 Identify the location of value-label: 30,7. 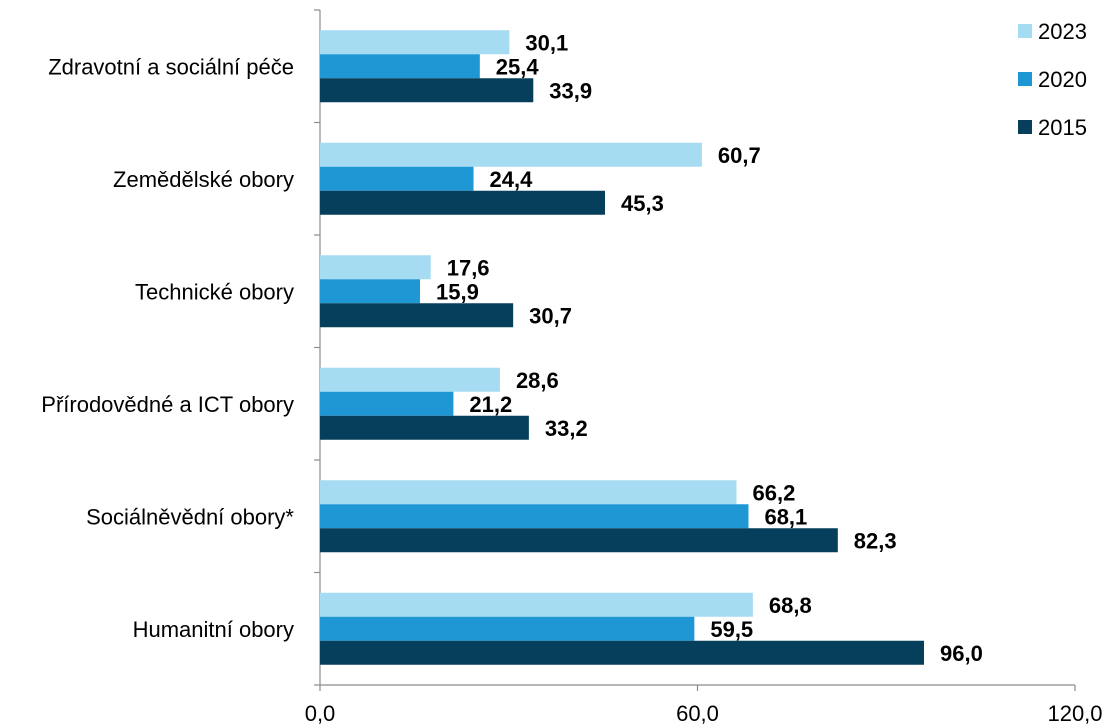
(550, 315).